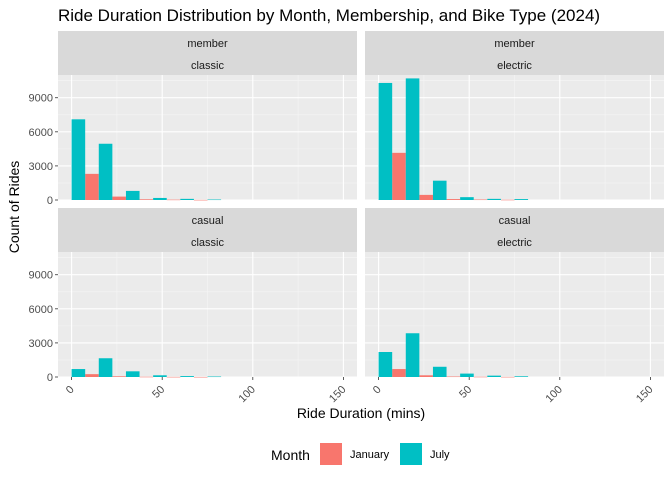 The height and width of the screenshot is (480, 672). I want to click on legend-label-january: January, so click(370, 455).